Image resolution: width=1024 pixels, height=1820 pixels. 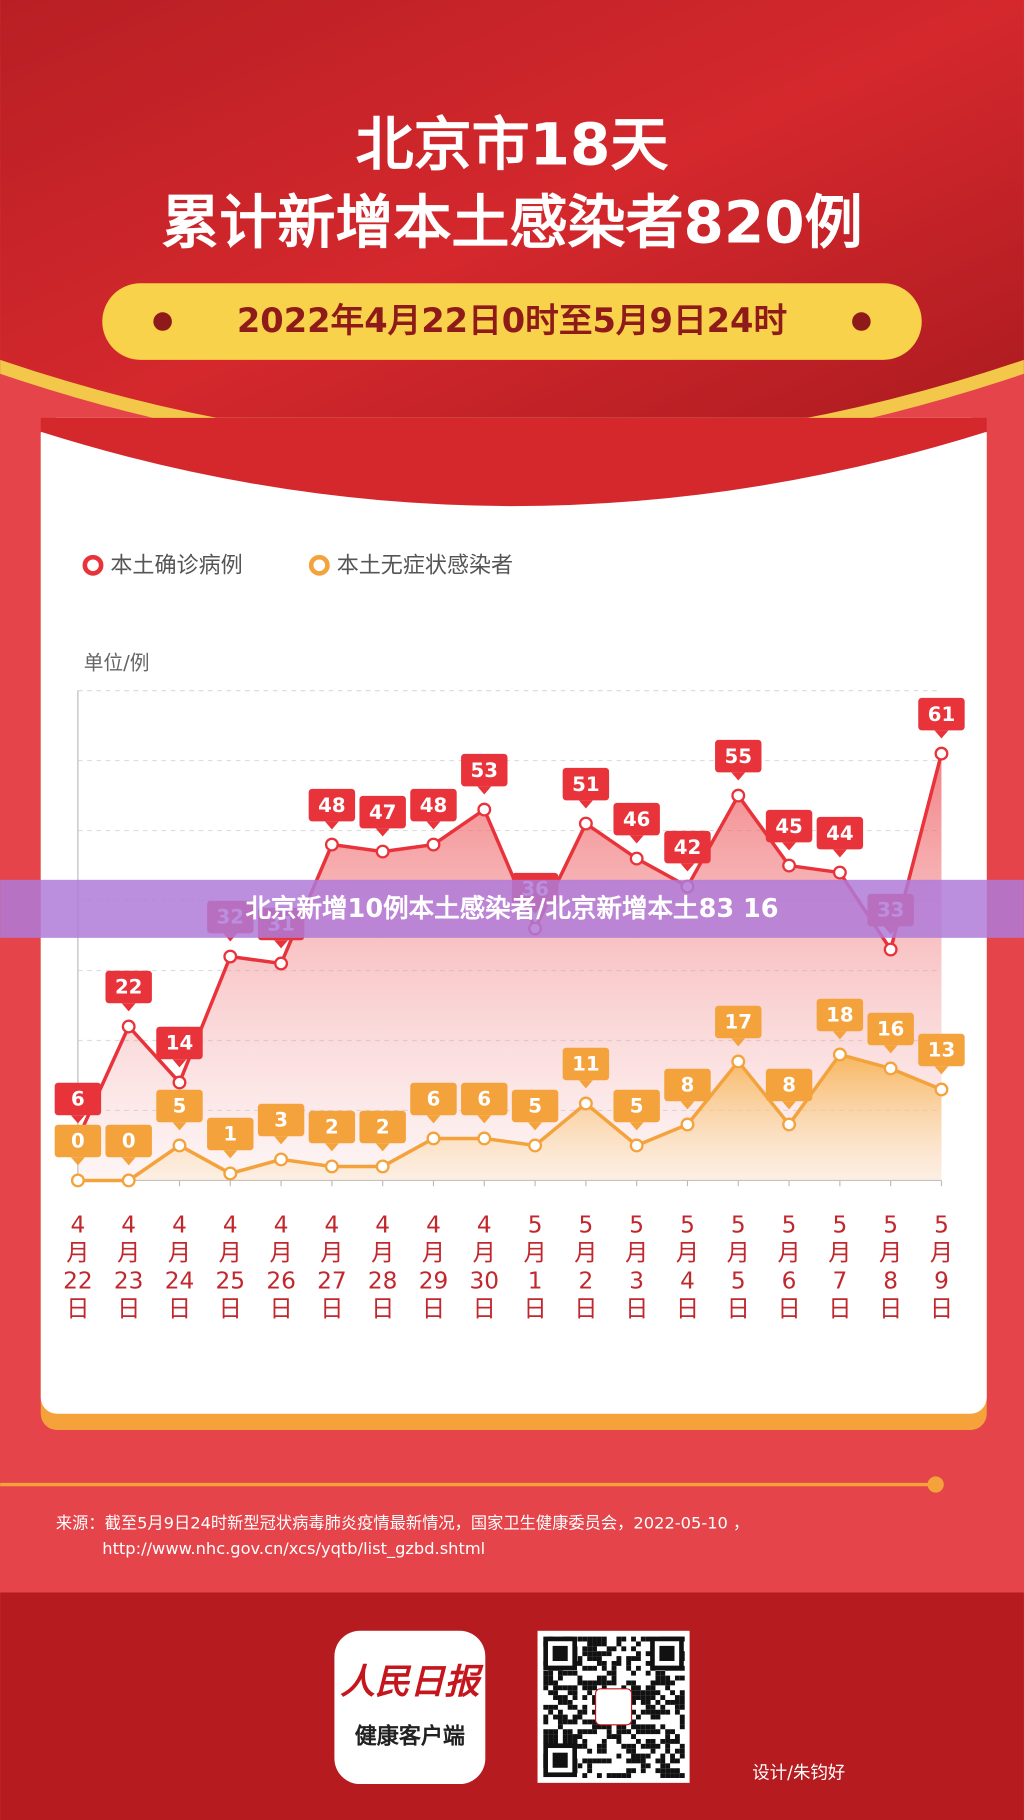 I want to click on legend-label: 本土无症状感染者, so click(x=425, y=565).